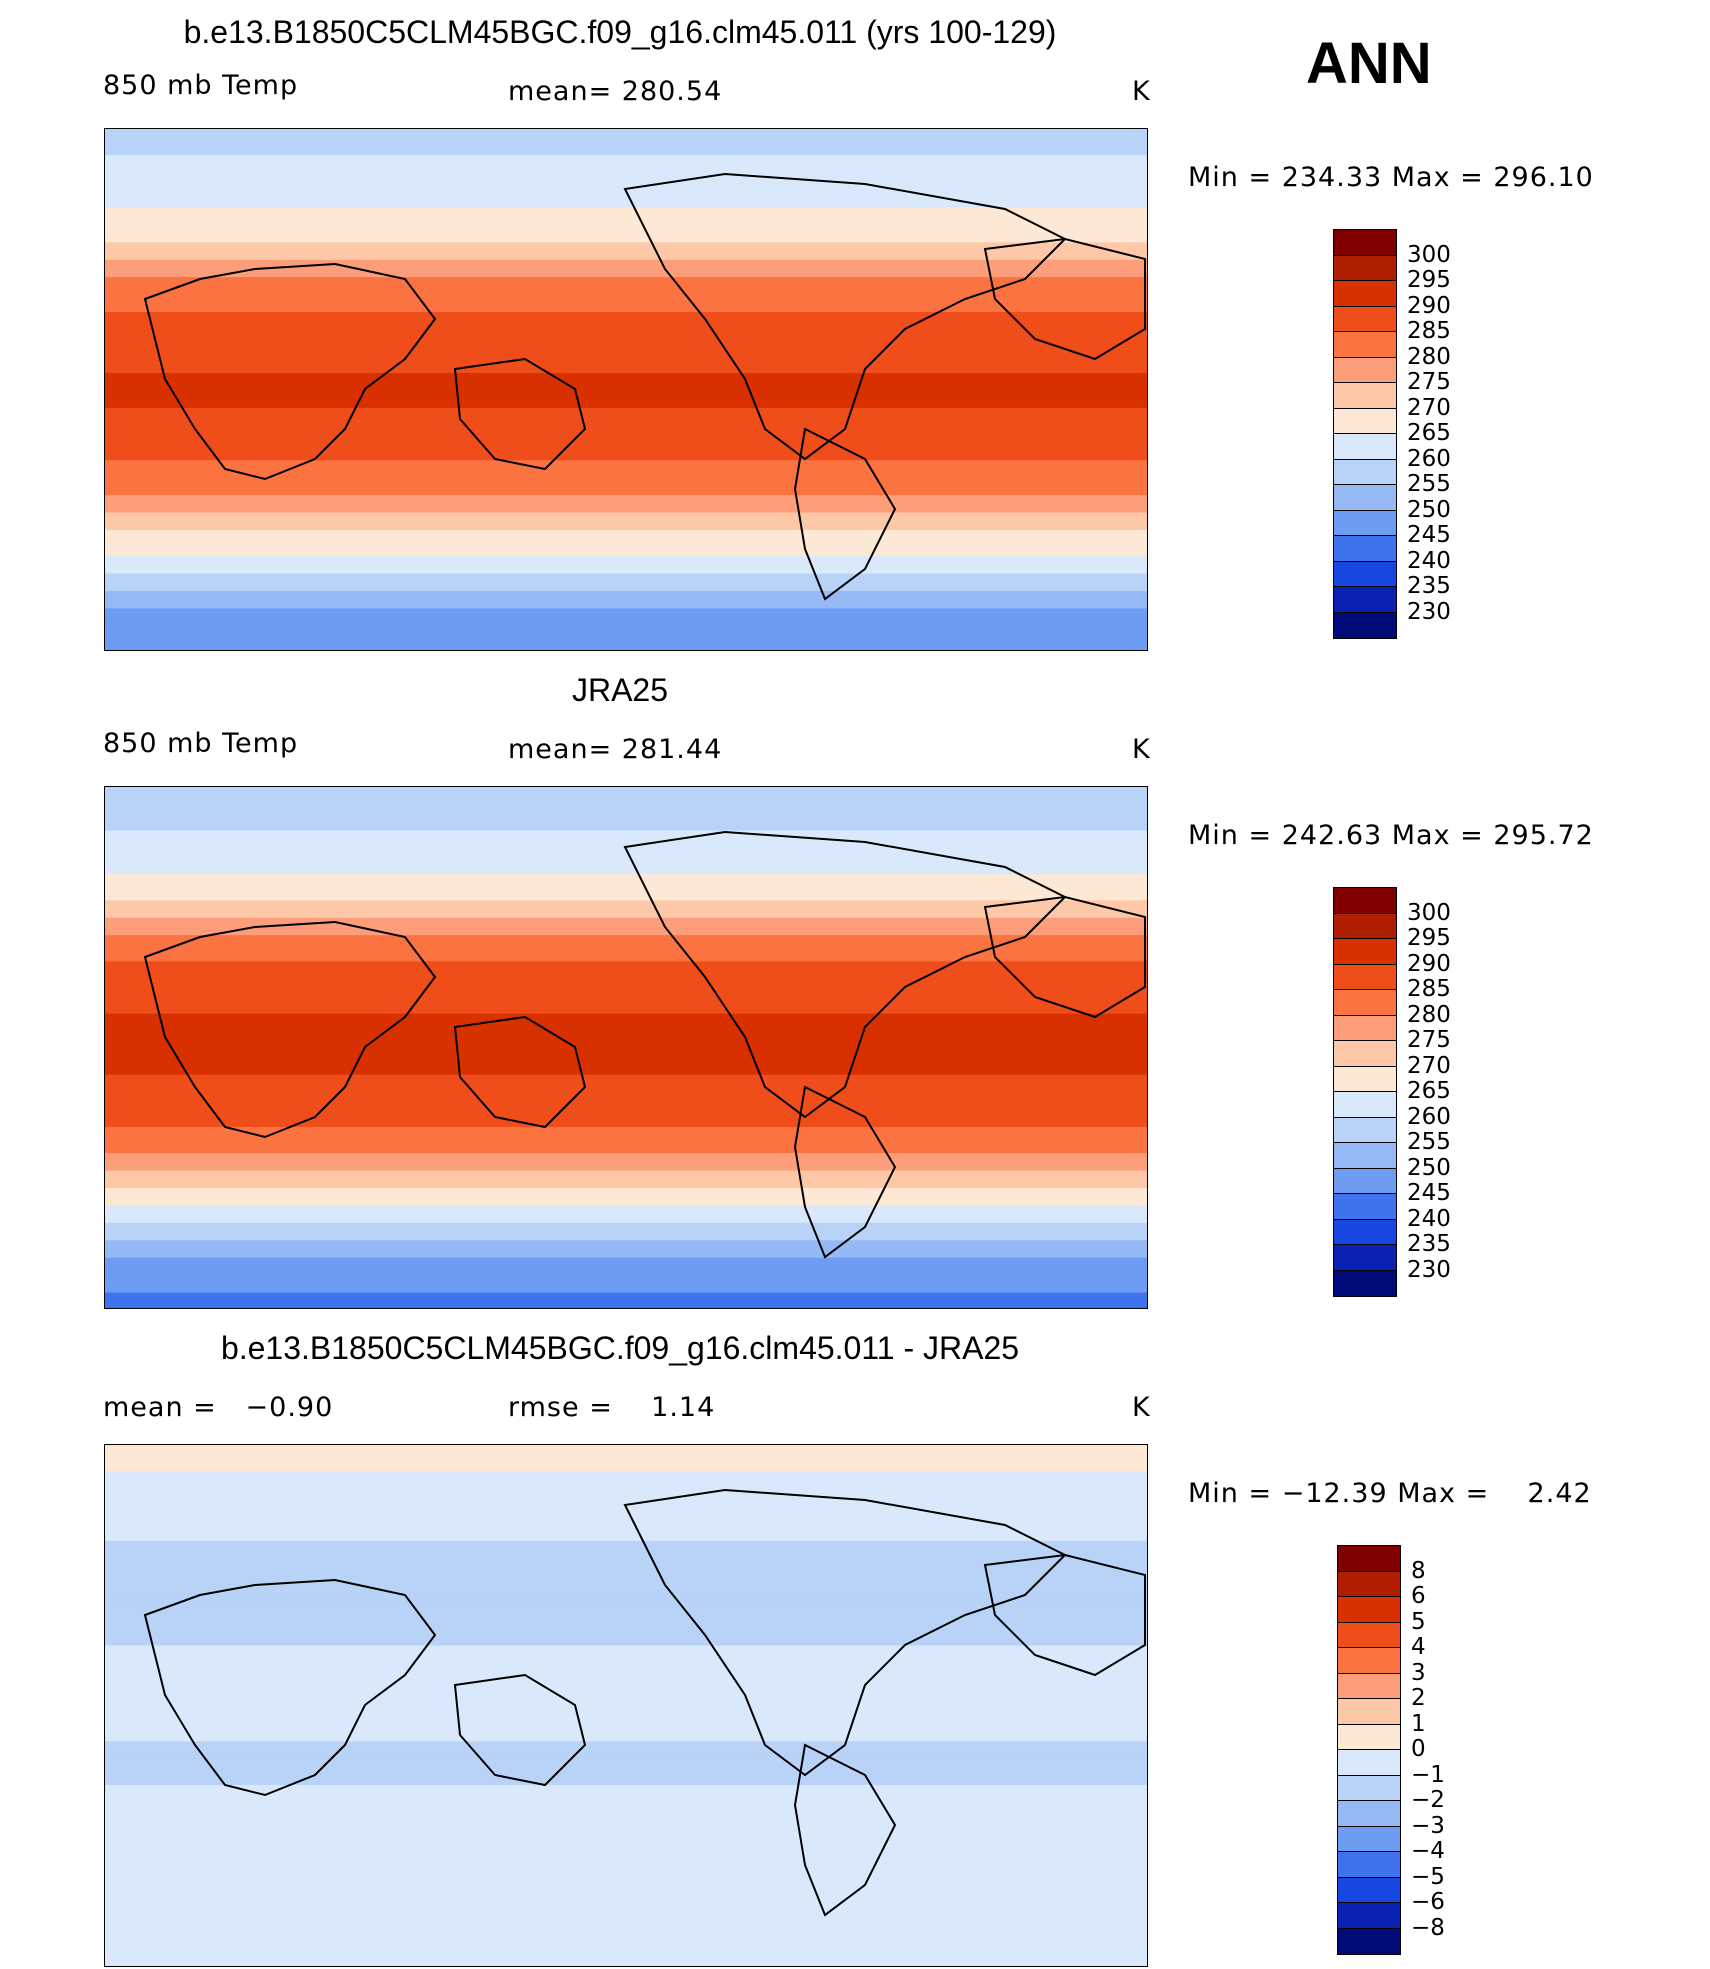 The image size is (1710, 1969). Describe the element at coordinates (1141, 1407) in the screenshot. I see `panel3-units-label: K` at that location.